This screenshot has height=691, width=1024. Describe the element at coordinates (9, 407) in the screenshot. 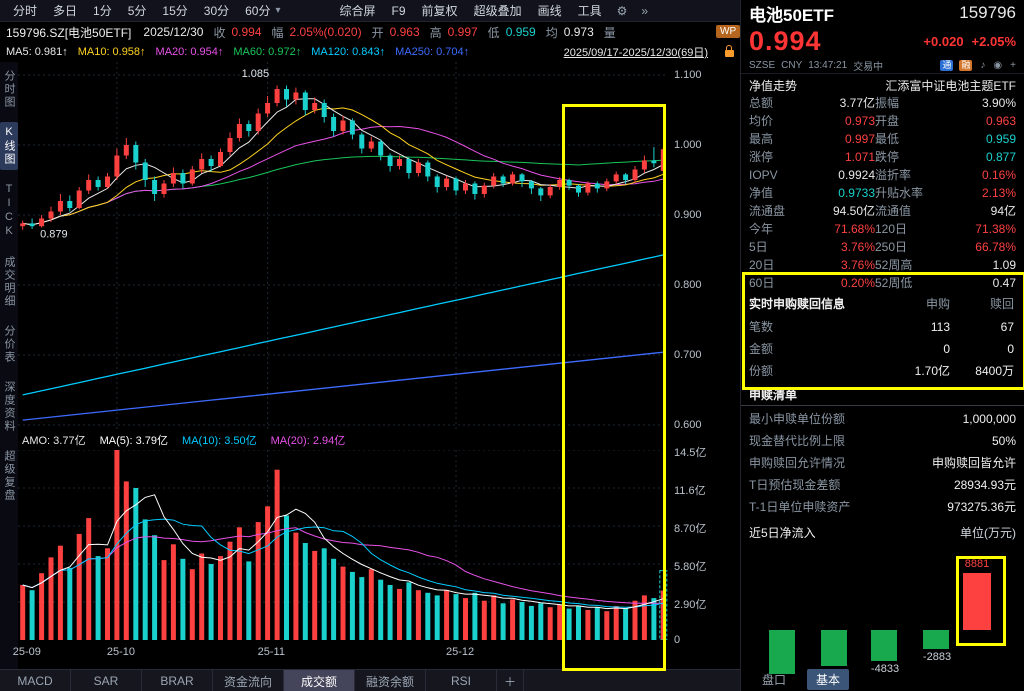

I see `left-rail-item-5: 深度资料` at that location.